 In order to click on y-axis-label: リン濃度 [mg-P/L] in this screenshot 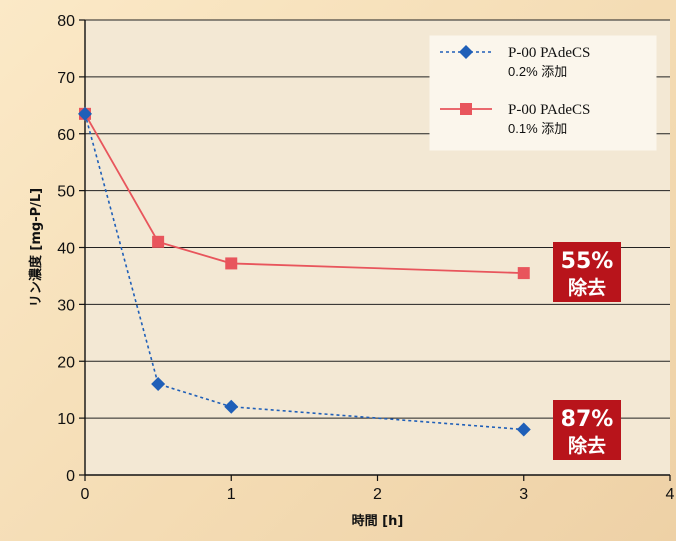, I will do `click(36, 247)`.